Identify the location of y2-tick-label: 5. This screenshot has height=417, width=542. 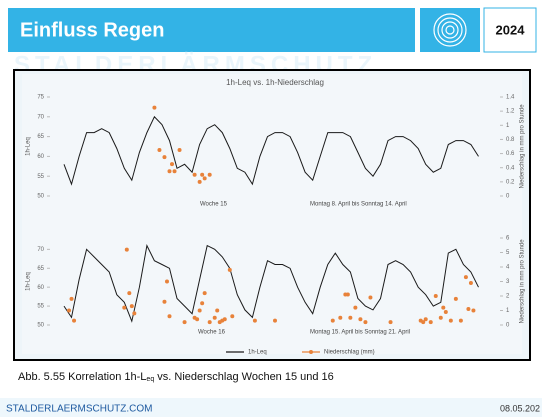
(508, 253).